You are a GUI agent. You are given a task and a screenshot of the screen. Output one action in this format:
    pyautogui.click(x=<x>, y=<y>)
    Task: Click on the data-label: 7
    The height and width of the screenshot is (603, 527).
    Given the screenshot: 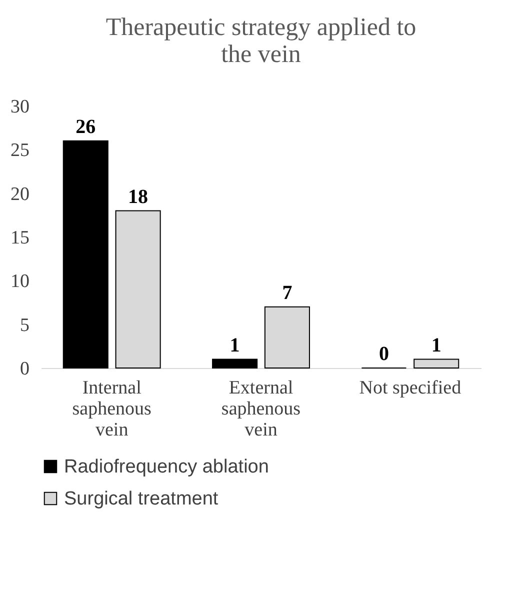 What is the action you would take?
    pyautogui.click(x=287, y=293)
    